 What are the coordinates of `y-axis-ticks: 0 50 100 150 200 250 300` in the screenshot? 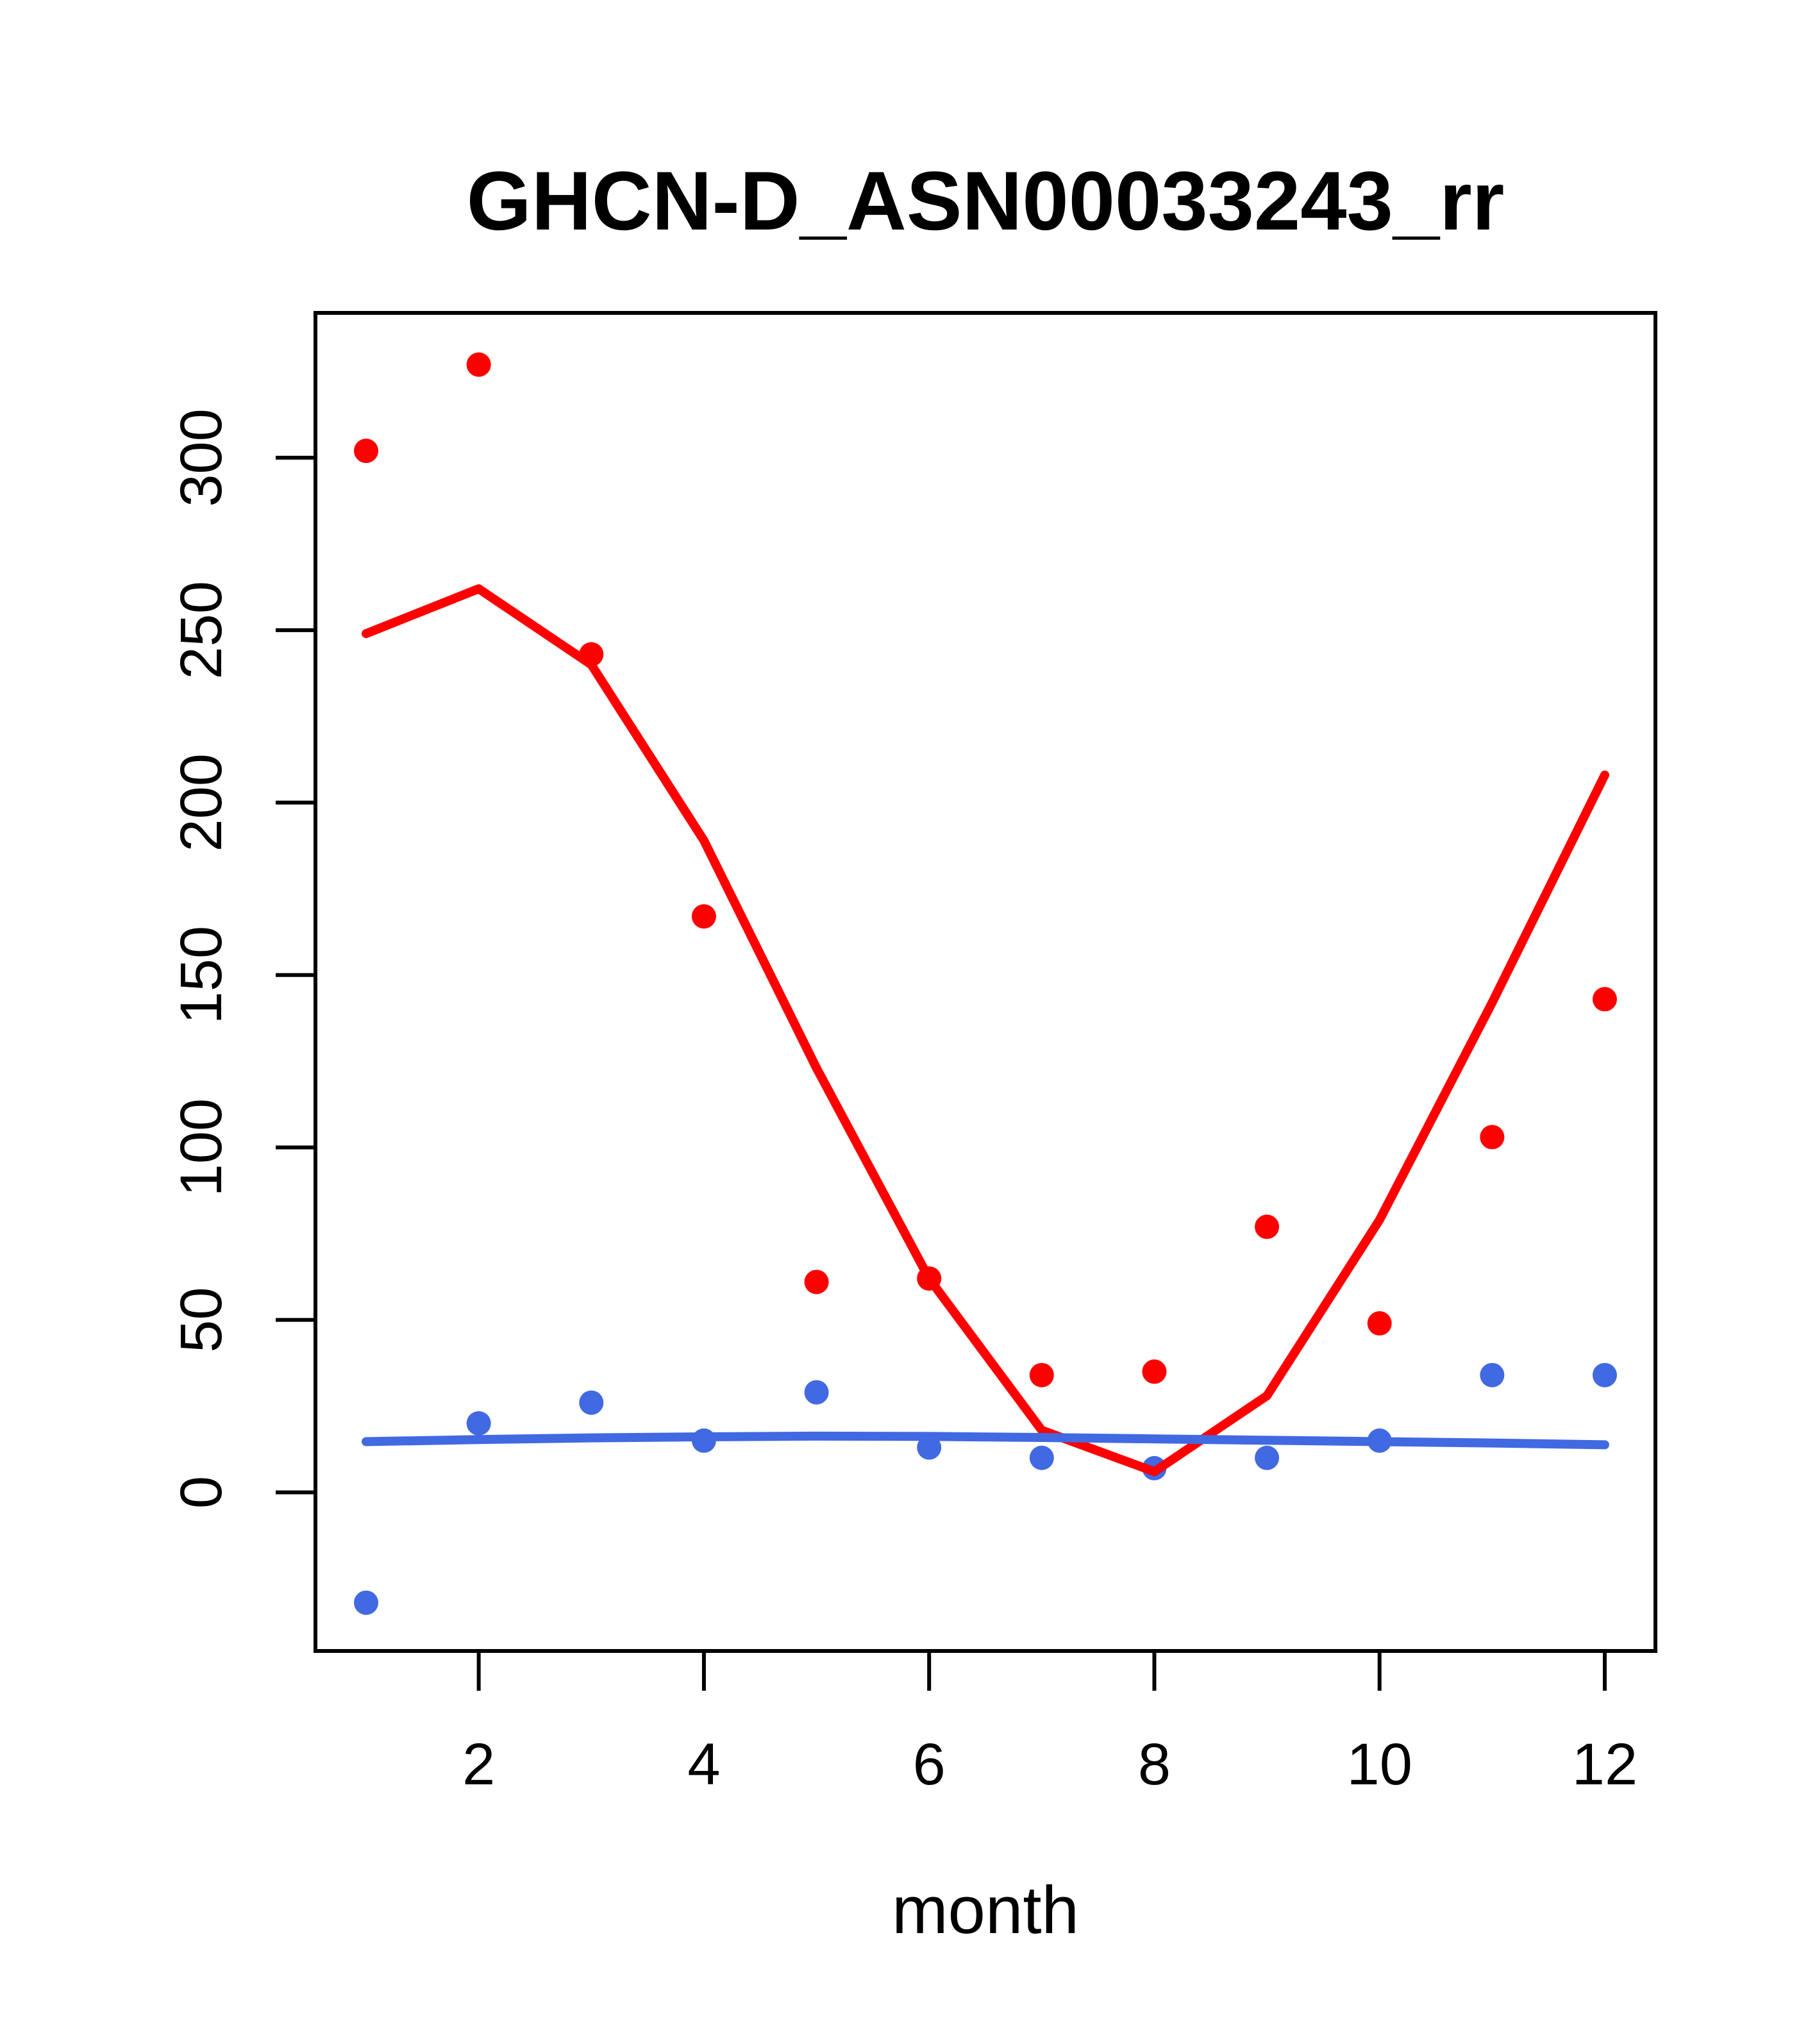 It's located at (242, 959).